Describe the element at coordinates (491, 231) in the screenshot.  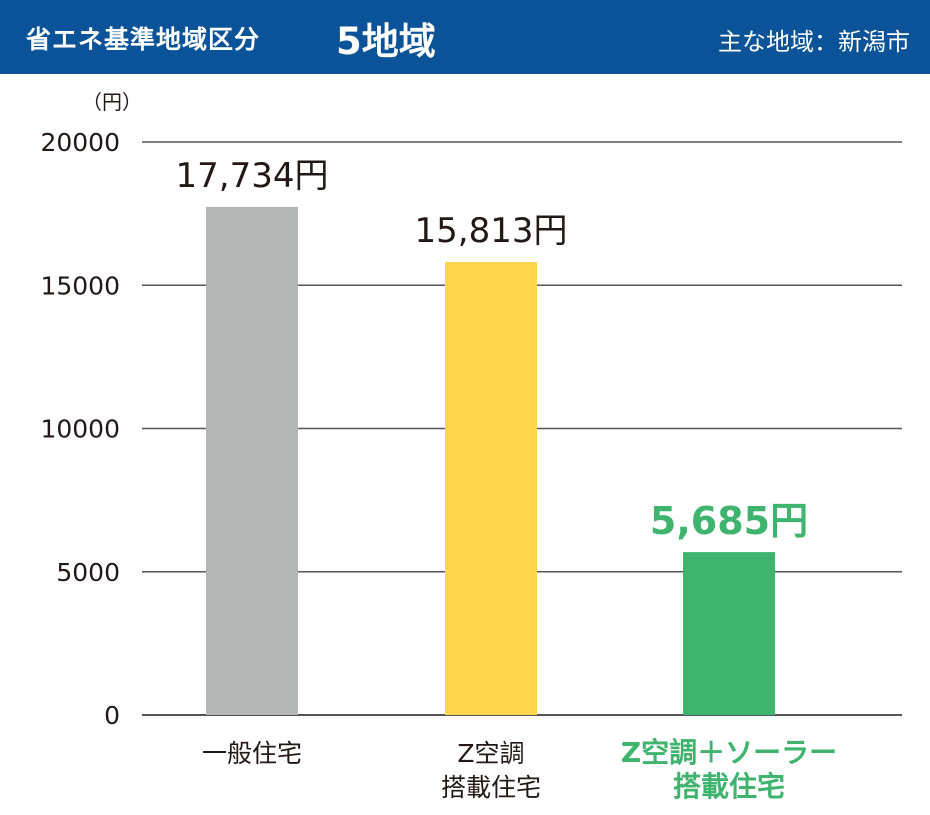
I see `bar-value-label: 15,813円` at that location.